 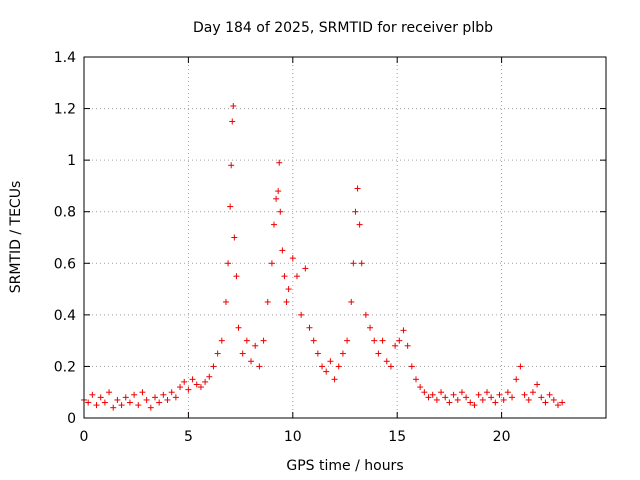 I want to click on y-tick-label: 0.8, so click(x=65, y=213).